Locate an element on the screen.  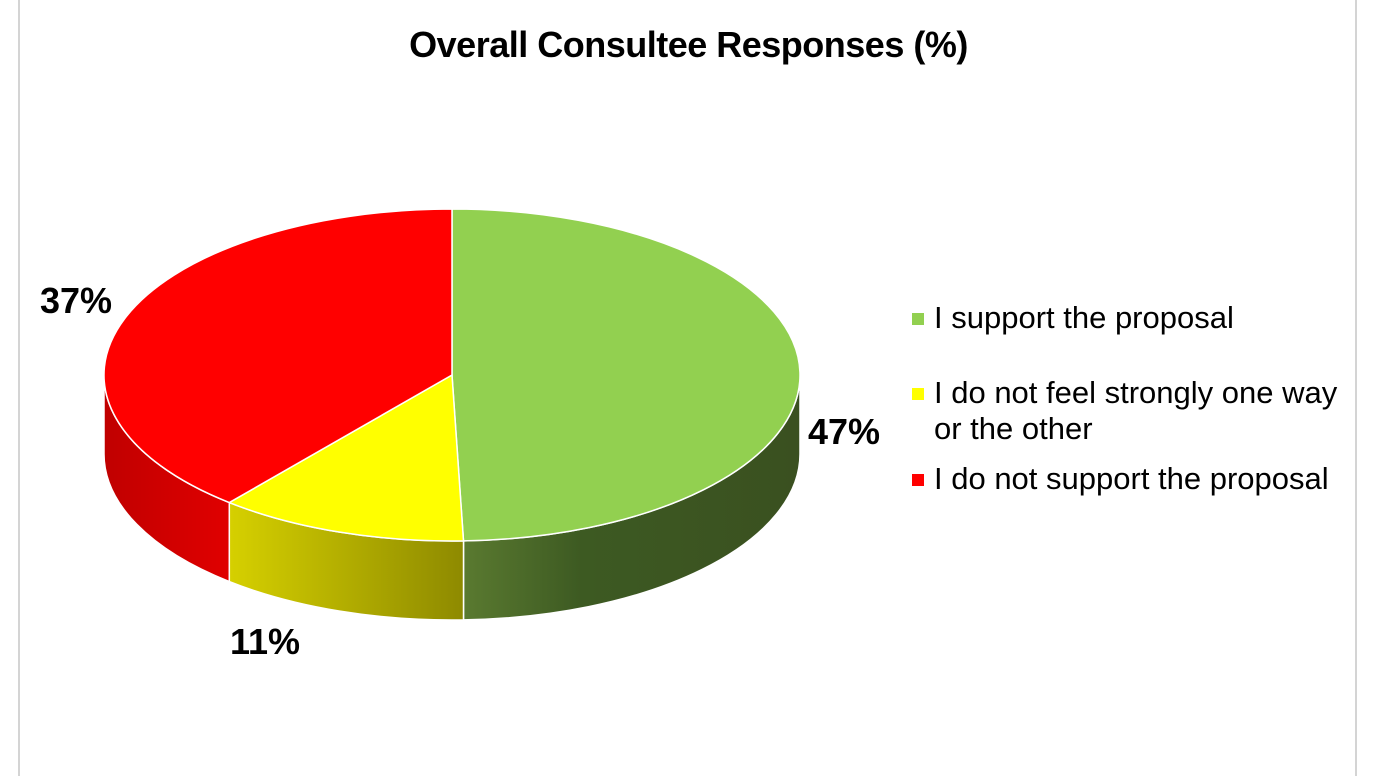
legend-label: I do not support the proposal is located at coordinates (1131, 478).